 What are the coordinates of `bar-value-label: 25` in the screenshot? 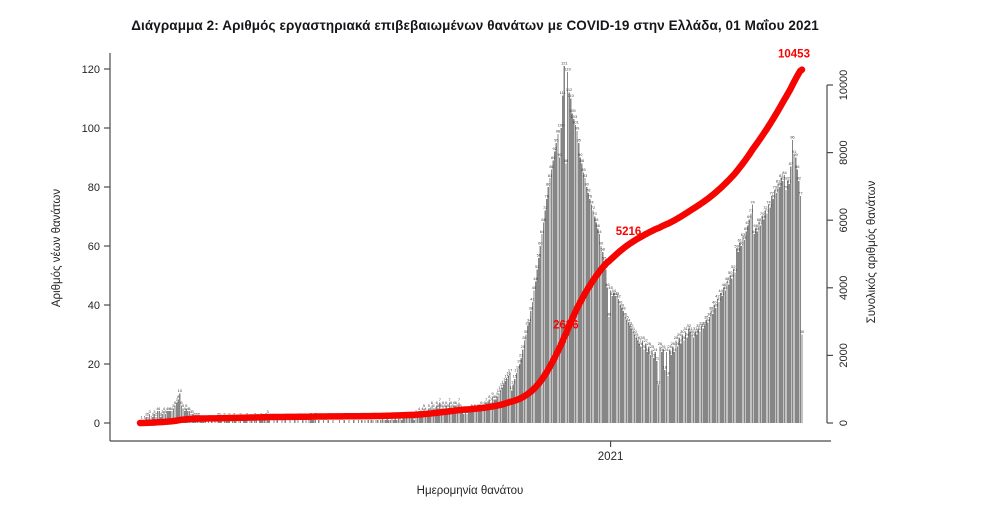 It's located at (644, 346).